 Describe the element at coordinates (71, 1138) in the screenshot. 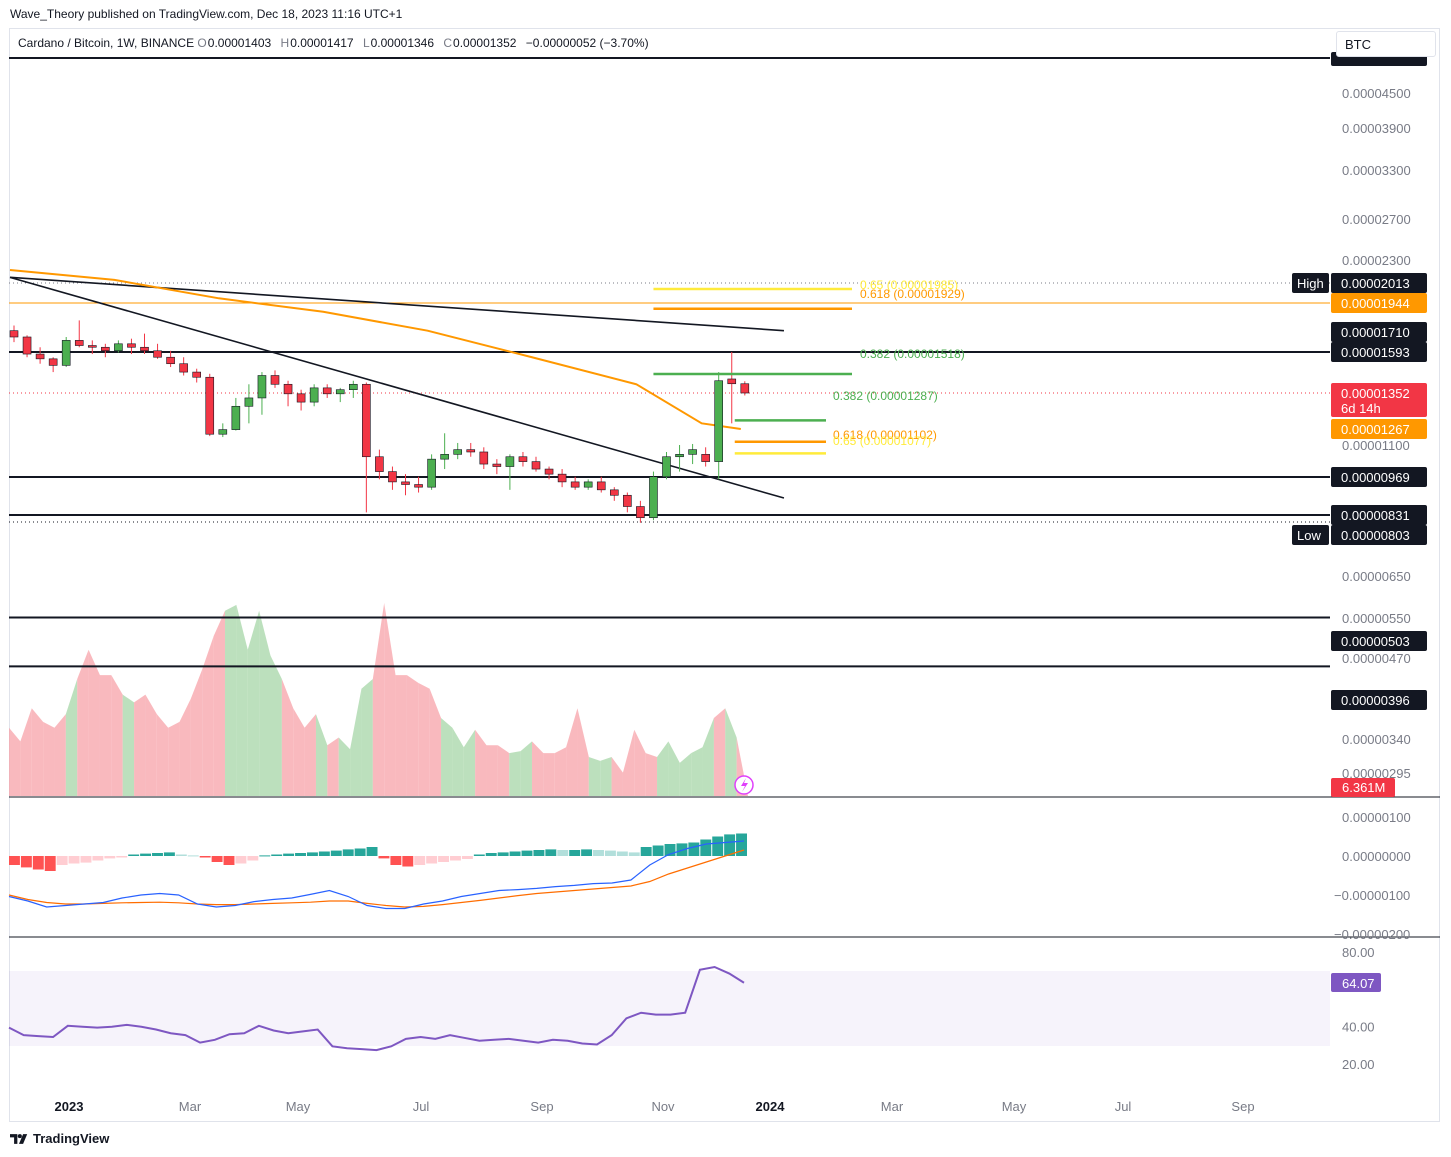

I see `footer-brand: TradingView` at that location.